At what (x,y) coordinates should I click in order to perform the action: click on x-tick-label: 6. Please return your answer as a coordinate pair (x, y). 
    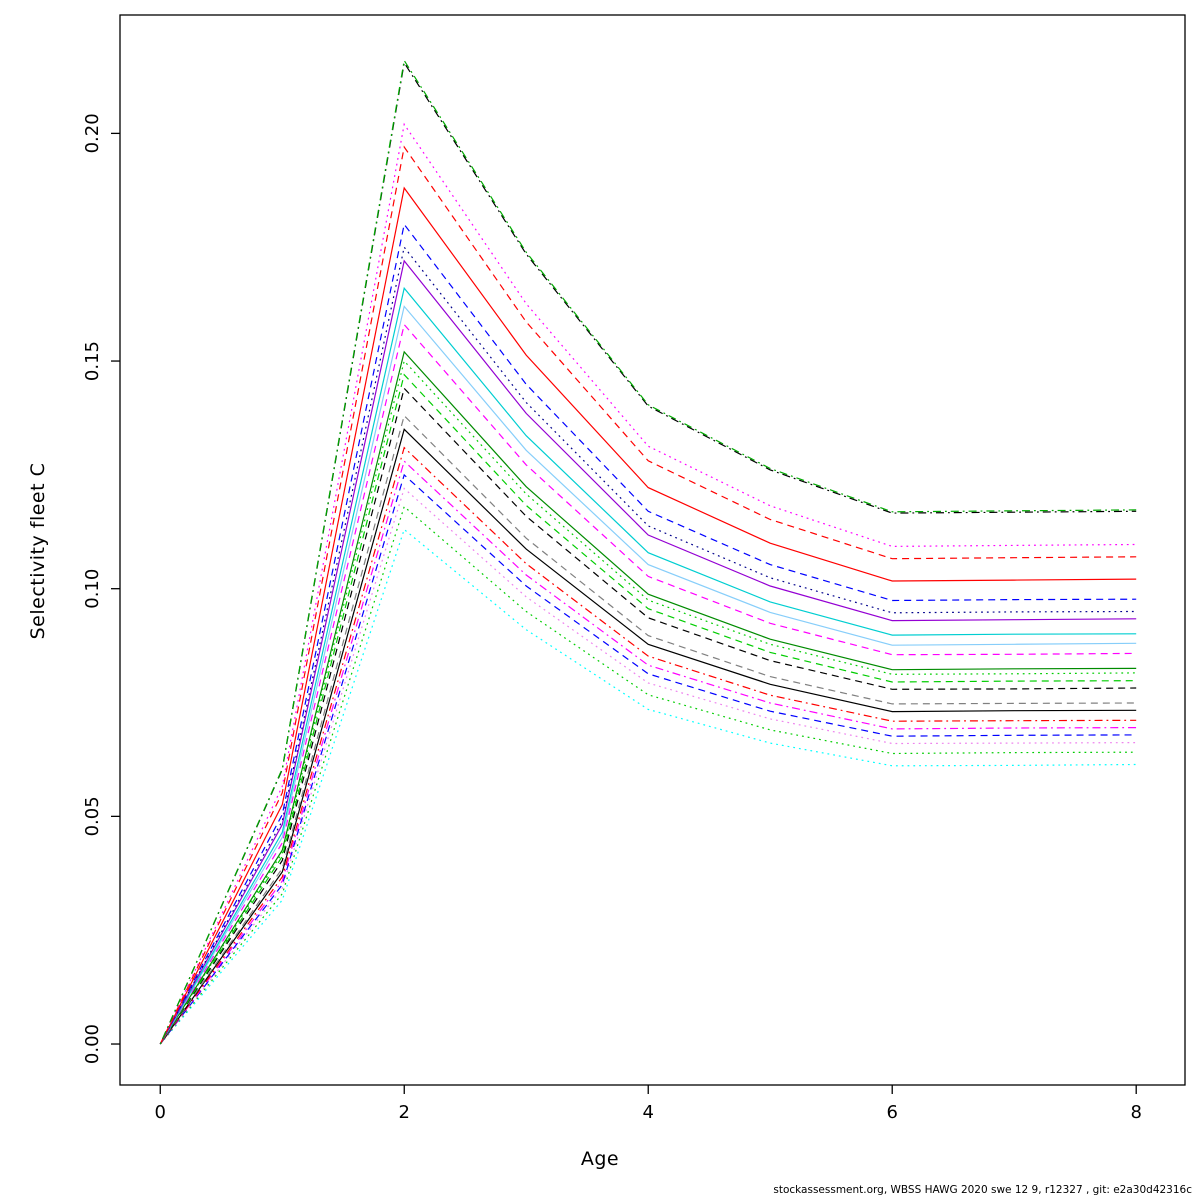
    Looking at the image, I should click on (891, 1112).